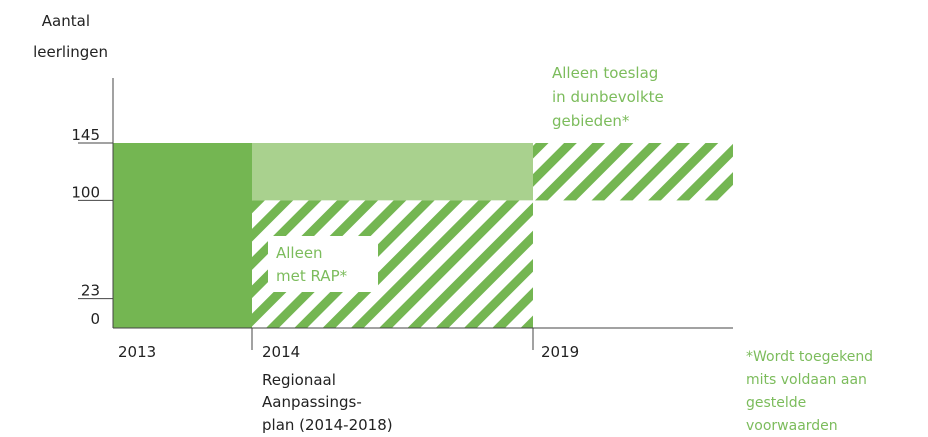 This screenshot has height=437, width=928. Describe the element at coordinates (85, 192) in the screenshot. I see `y-tick-label-100: 100` at that location.